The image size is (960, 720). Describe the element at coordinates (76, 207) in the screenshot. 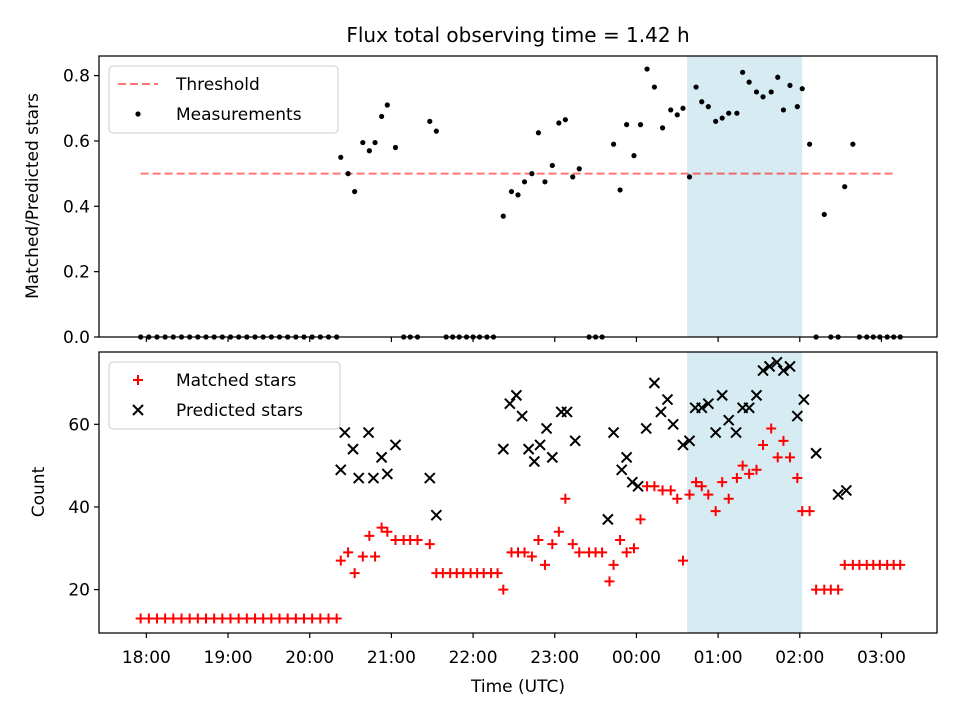

I see `ratio-y-tick-label: 0.4` at that location.